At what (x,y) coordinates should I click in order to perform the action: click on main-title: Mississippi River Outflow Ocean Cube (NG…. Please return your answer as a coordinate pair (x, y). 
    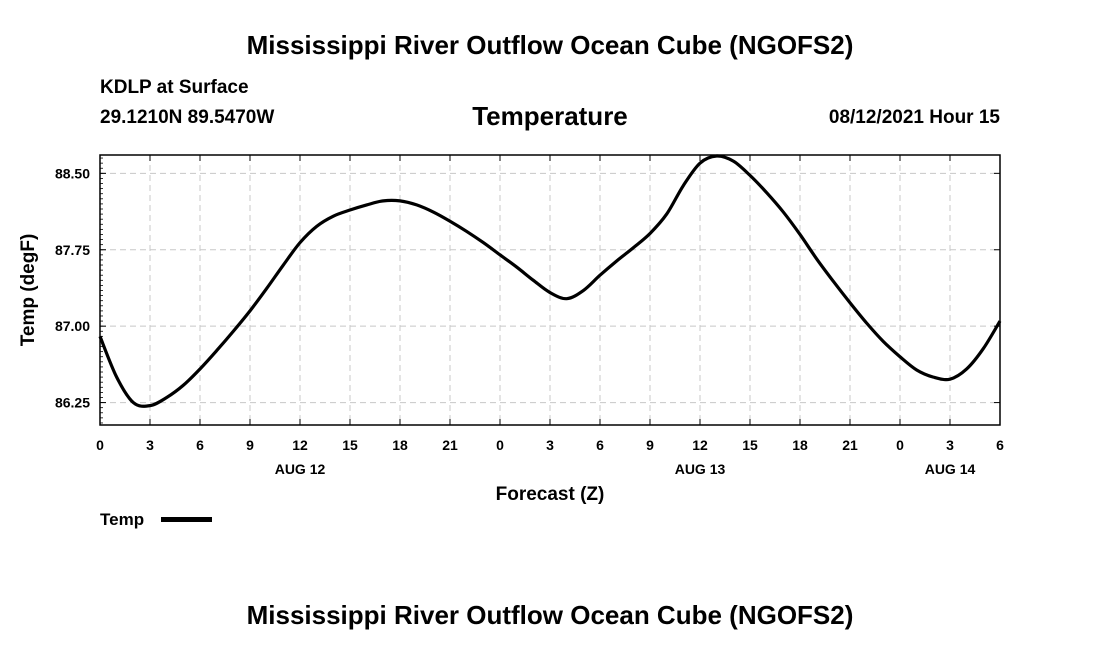
    Looking at the image, I should click on (550, 45).